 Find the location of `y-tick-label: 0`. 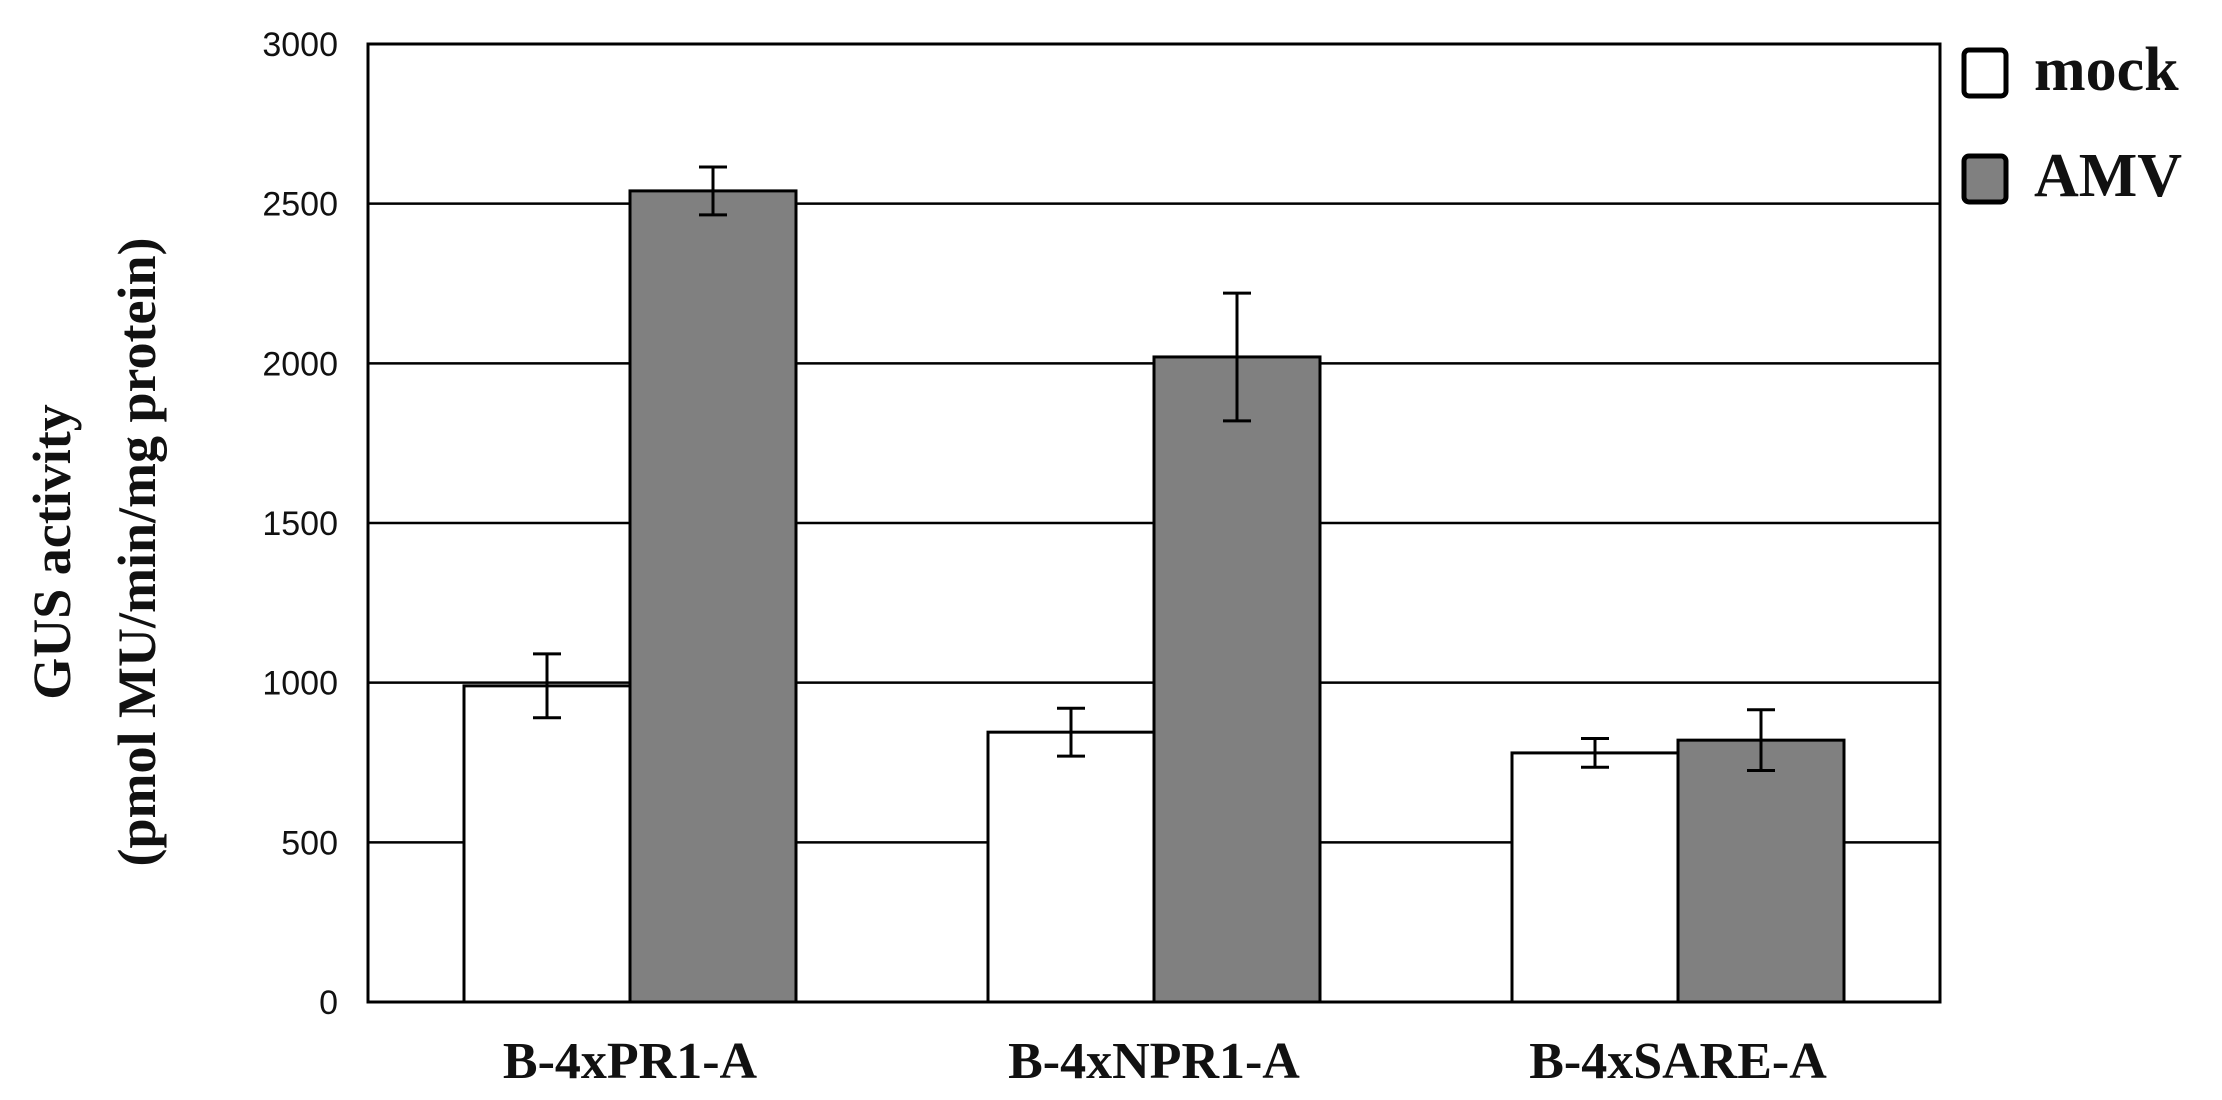

y-tick-label: 0 is located at coordinates (328, 1003).